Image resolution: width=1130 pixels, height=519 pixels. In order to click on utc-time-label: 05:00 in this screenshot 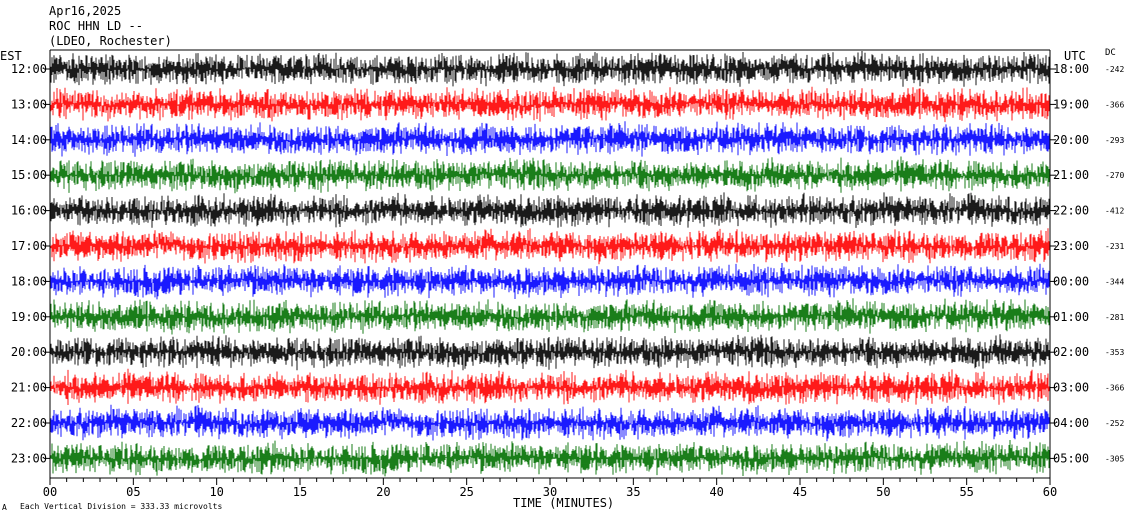, I will do `click(1071, 458)`.